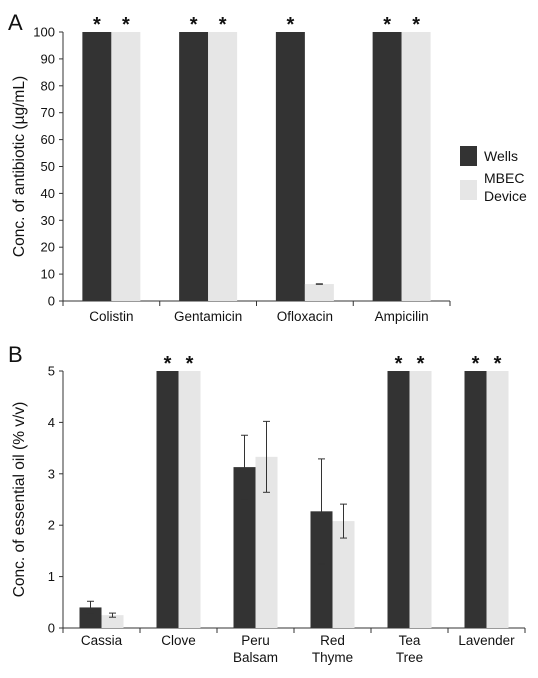 The width and height of the screenshot is (538, 678). What do you see at coordinates (266, 542) in the screenshot?
I see `panel-b-bar-mbec-device-peru-balsam` at bounding box center [266, 542].